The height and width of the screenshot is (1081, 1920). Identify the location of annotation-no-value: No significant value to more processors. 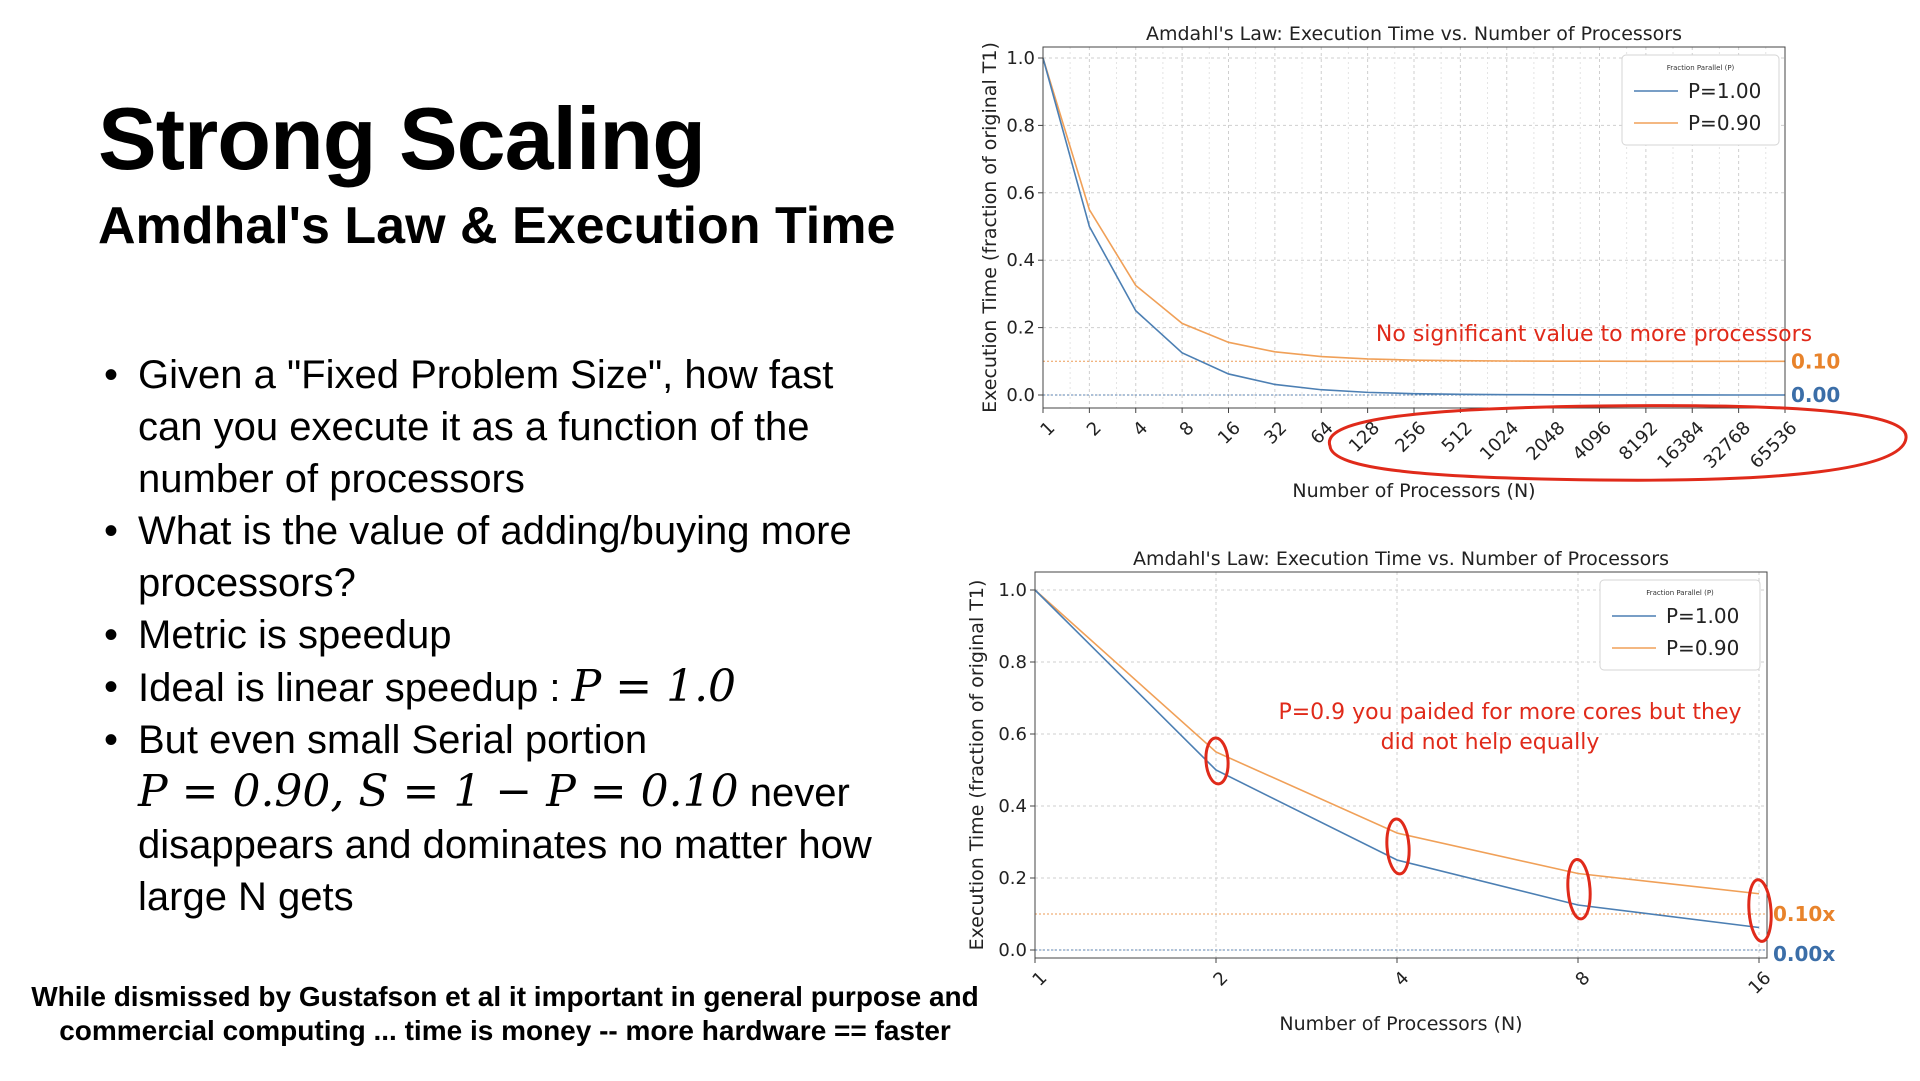
(1594, 334).